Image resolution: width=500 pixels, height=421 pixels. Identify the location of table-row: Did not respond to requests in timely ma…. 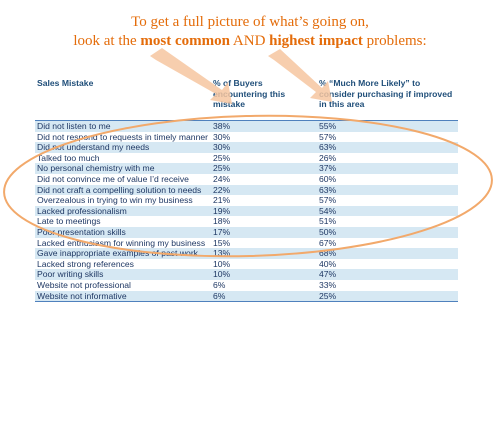
(246, 137).